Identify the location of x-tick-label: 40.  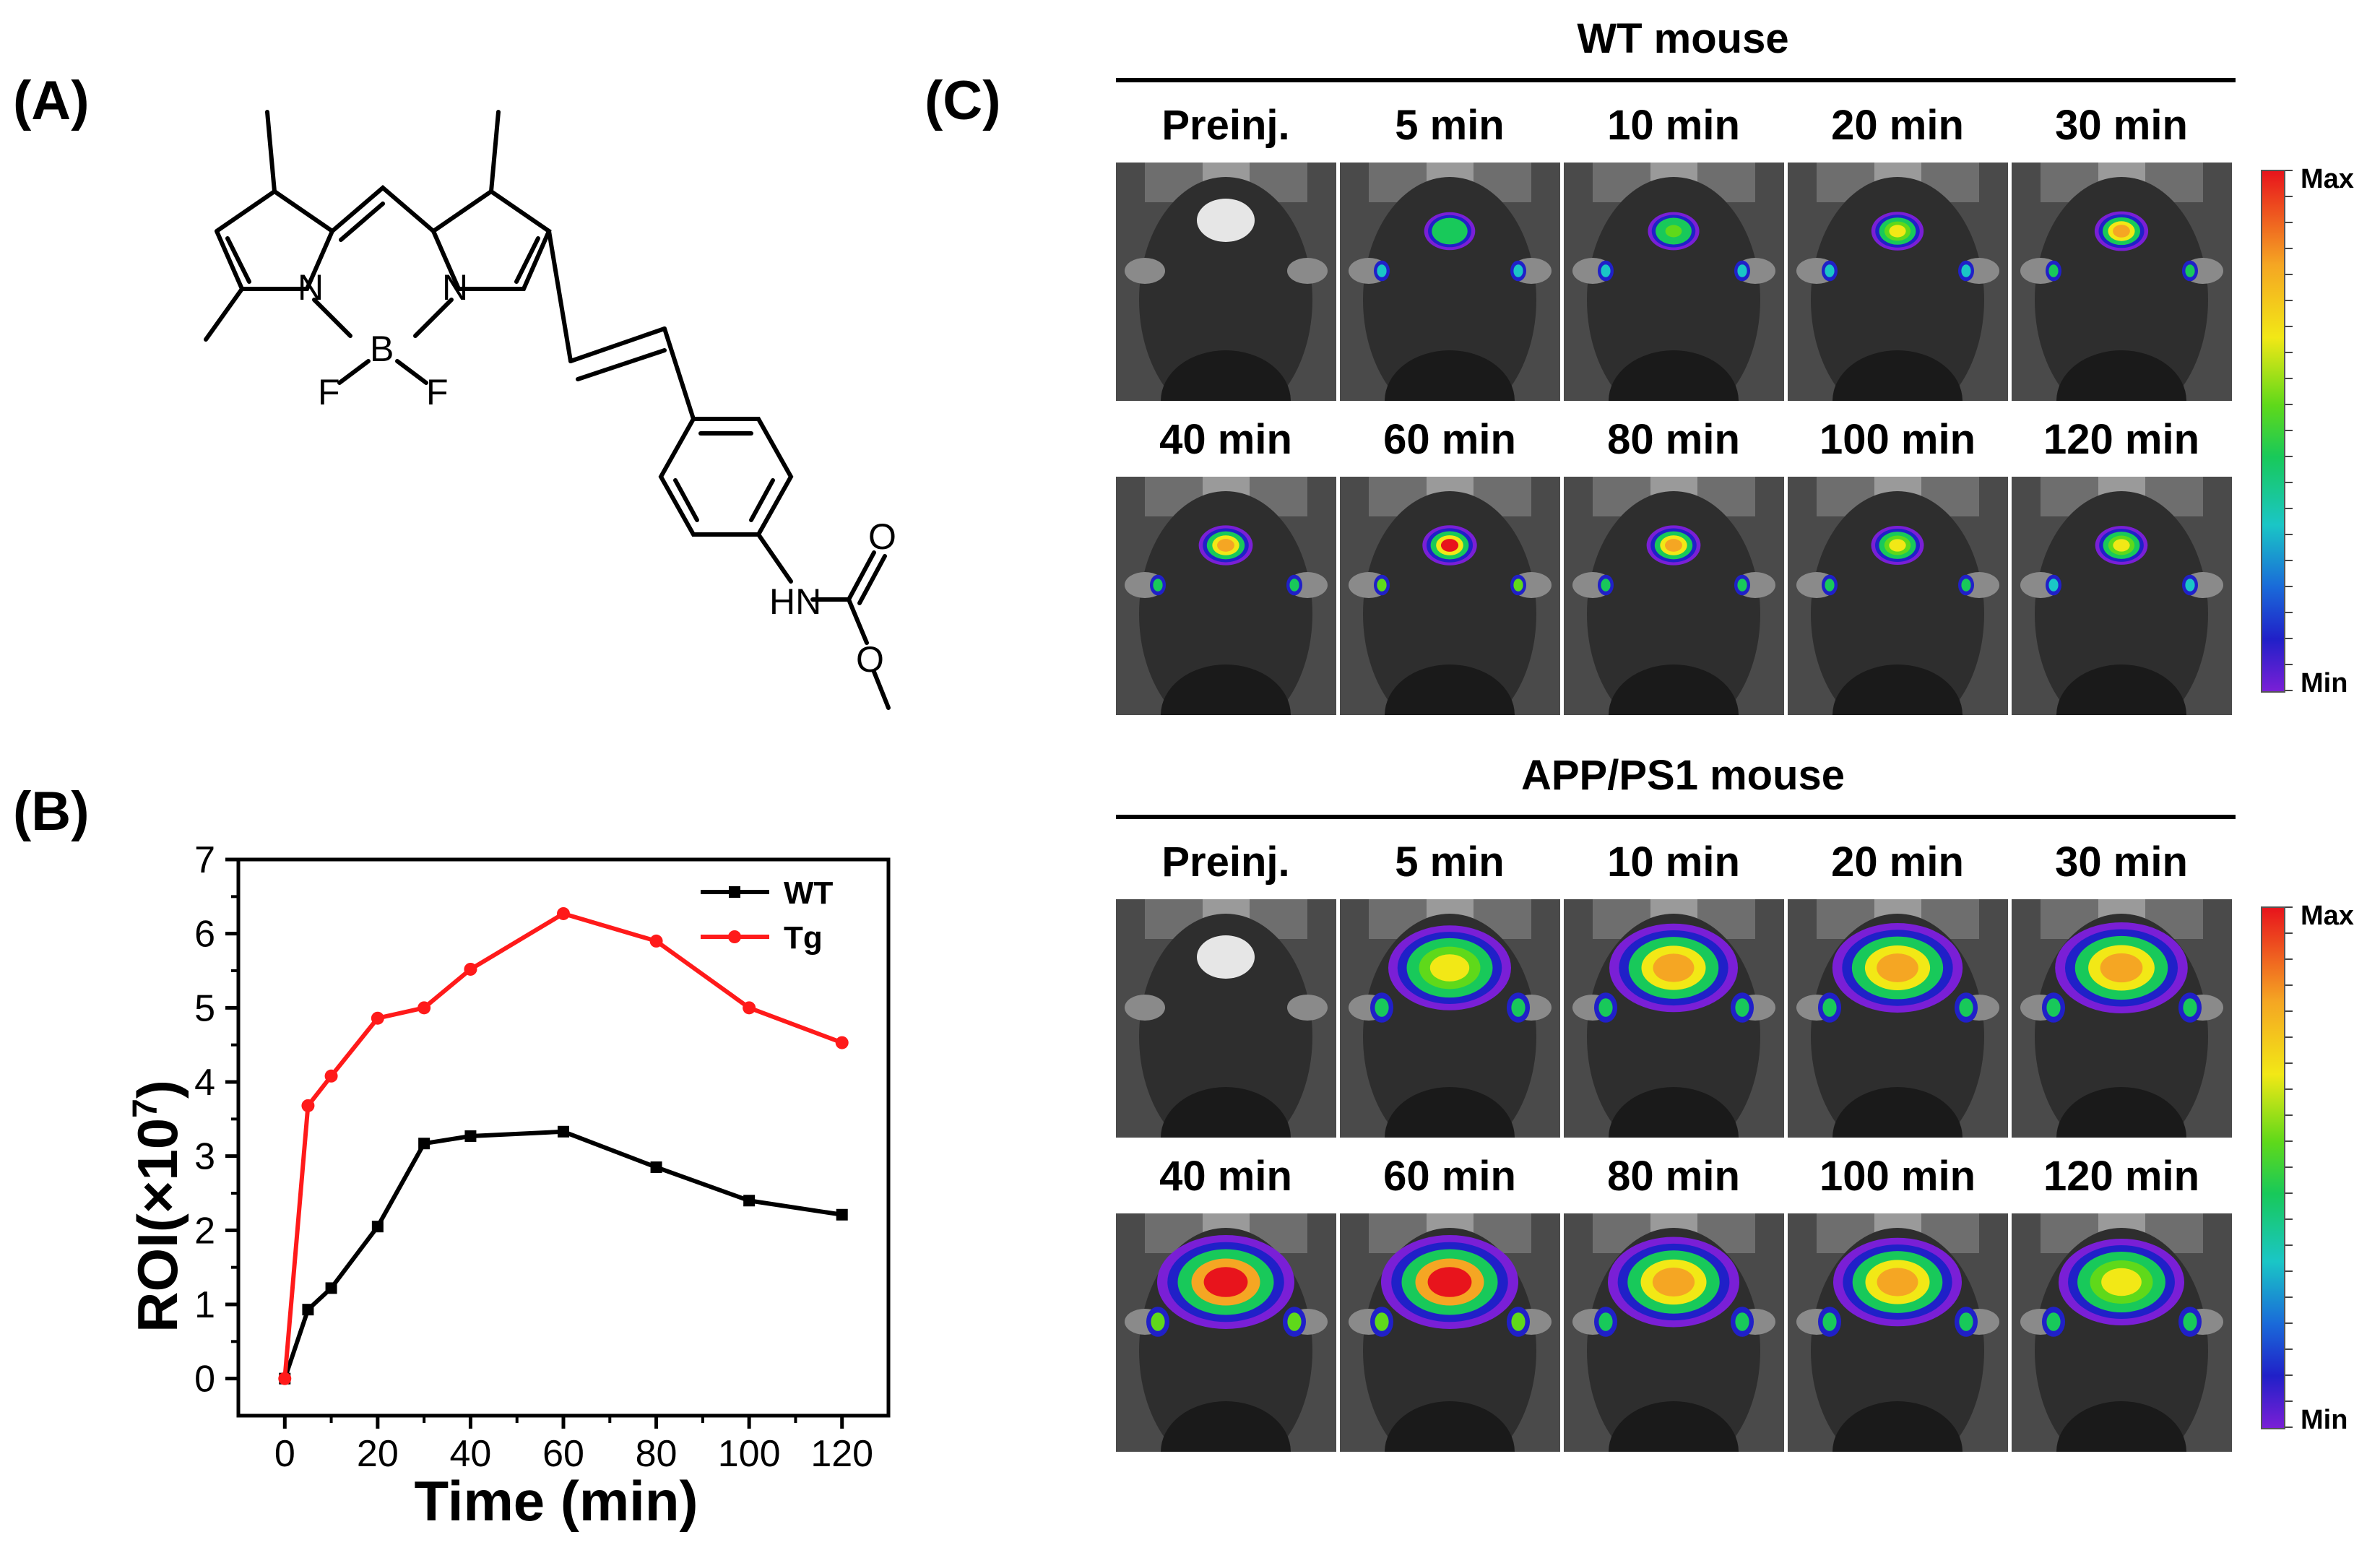
(471, 1454).